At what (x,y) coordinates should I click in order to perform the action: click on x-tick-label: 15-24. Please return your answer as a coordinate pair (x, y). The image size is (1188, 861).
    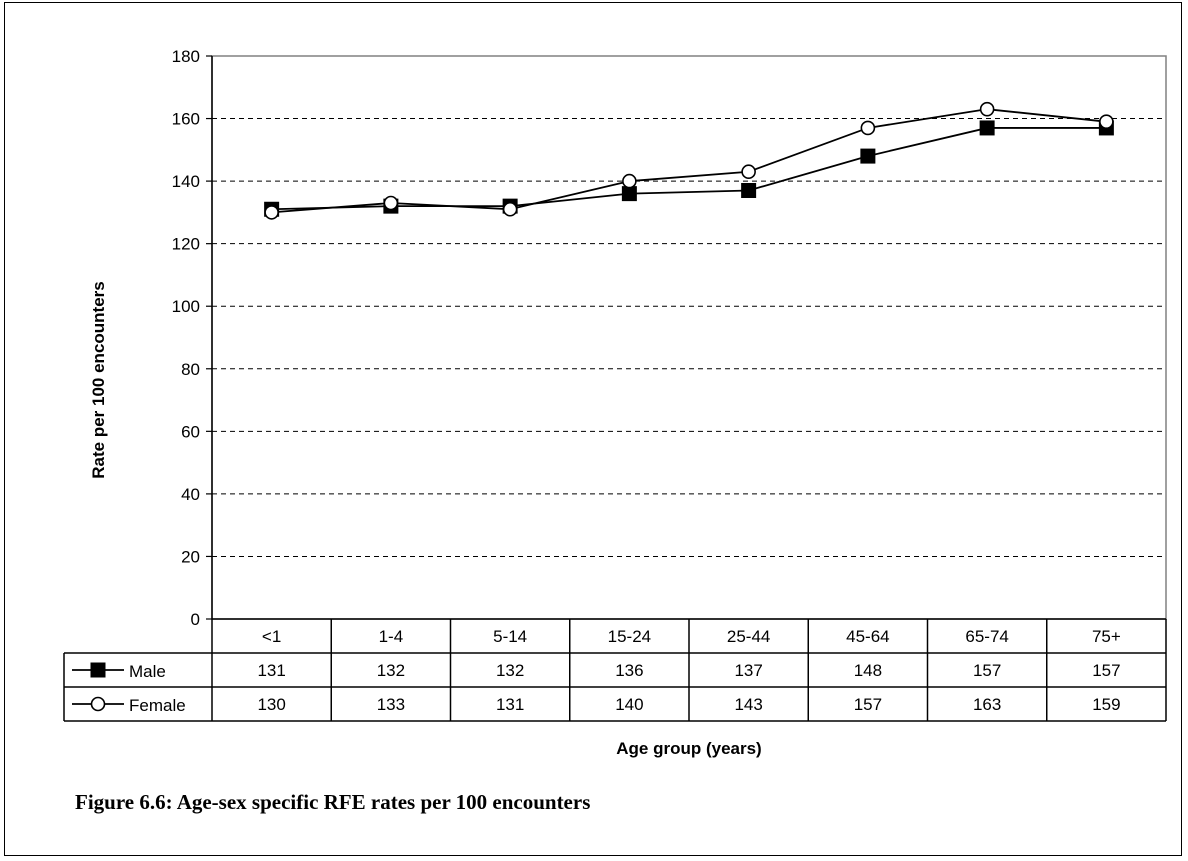
    Looking at the image, I should click on (629, 636).